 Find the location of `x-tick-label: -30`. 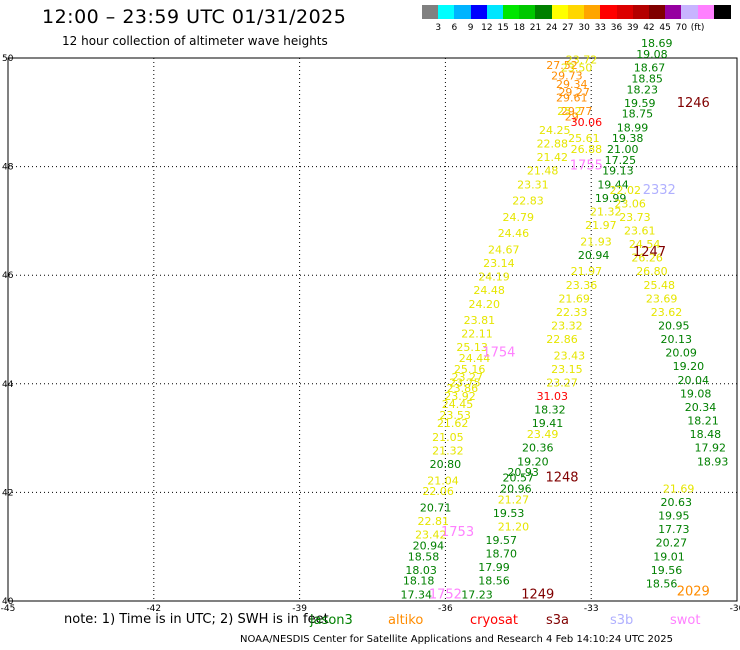

x-tick-label: -30 is located at coordinates (735, 609).